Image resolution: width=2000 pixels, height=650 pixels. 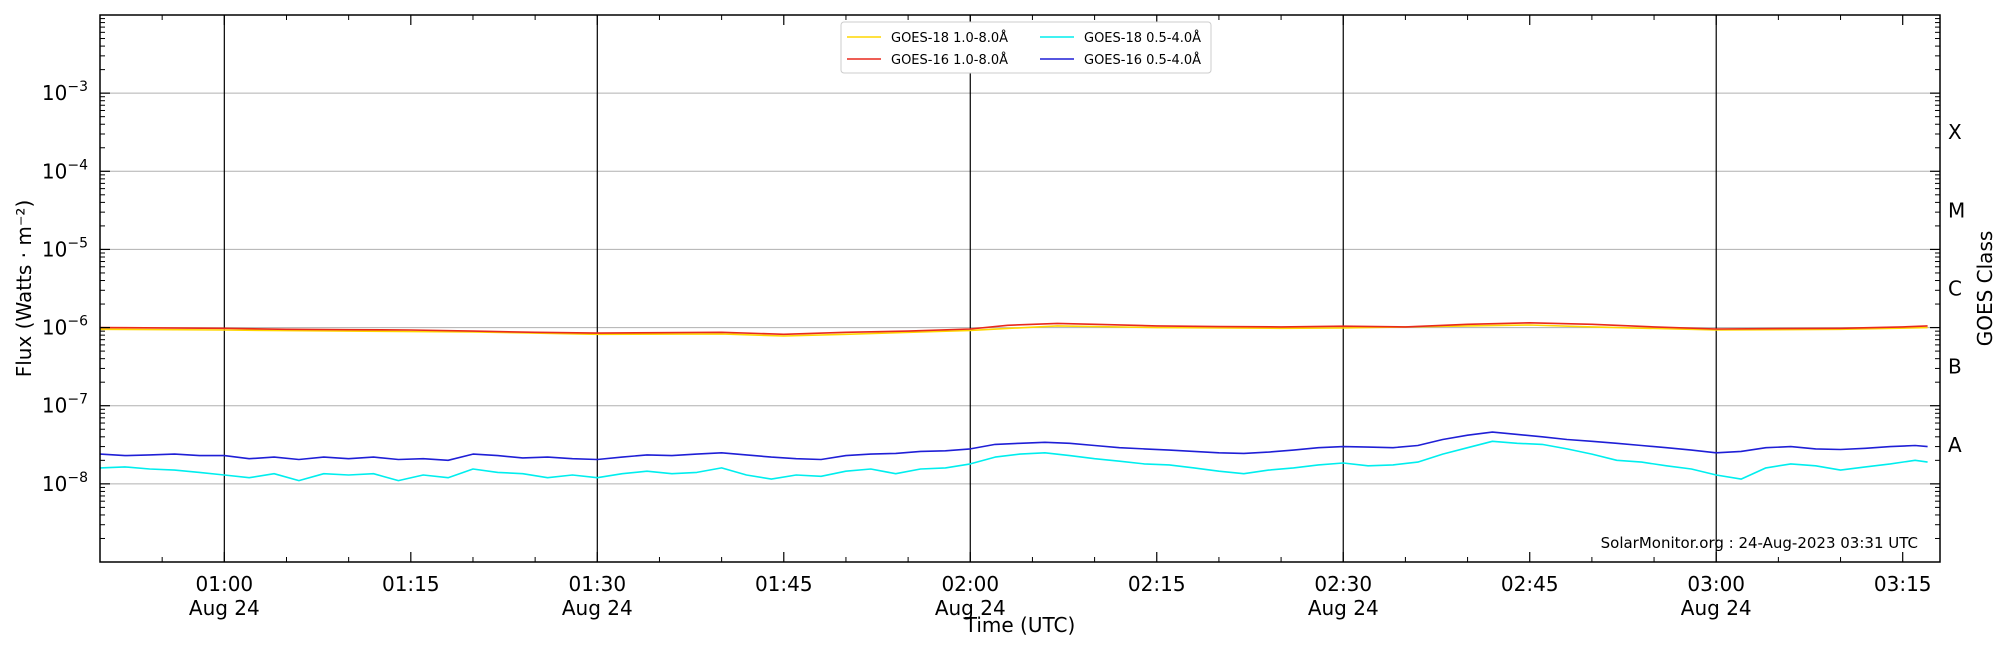 What do you see at coordinates (1530, 584) in the screenshot?
I see `x-tick-label: 02:45` at bounding box center [1530, 584].